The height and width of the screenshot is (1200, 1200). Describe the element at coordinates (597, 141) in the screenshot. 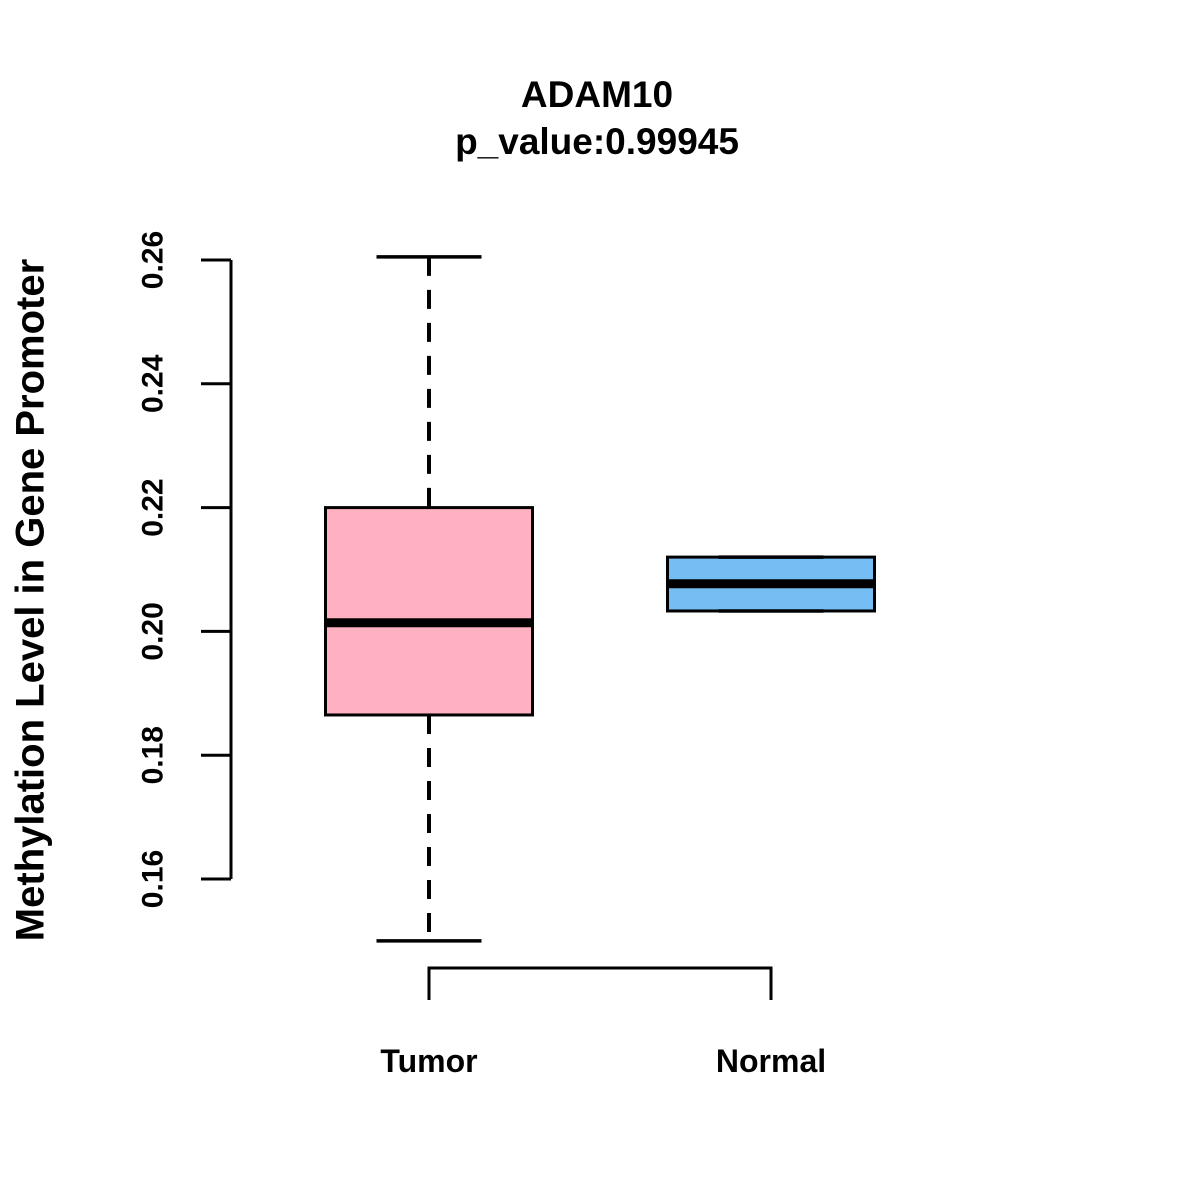

I see `chart-subtitle-pvalue: p_value:0.99945` at that location.